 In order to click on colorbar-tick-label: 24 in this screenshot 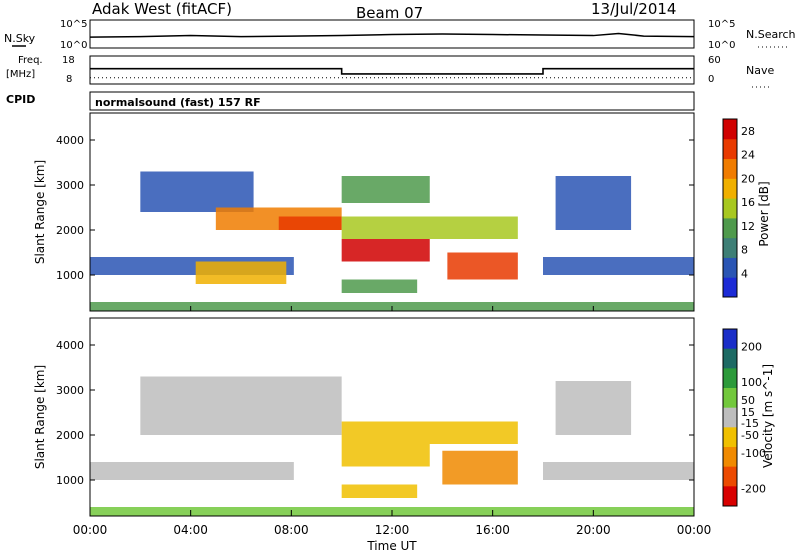, I will do `click(748, 155)`.